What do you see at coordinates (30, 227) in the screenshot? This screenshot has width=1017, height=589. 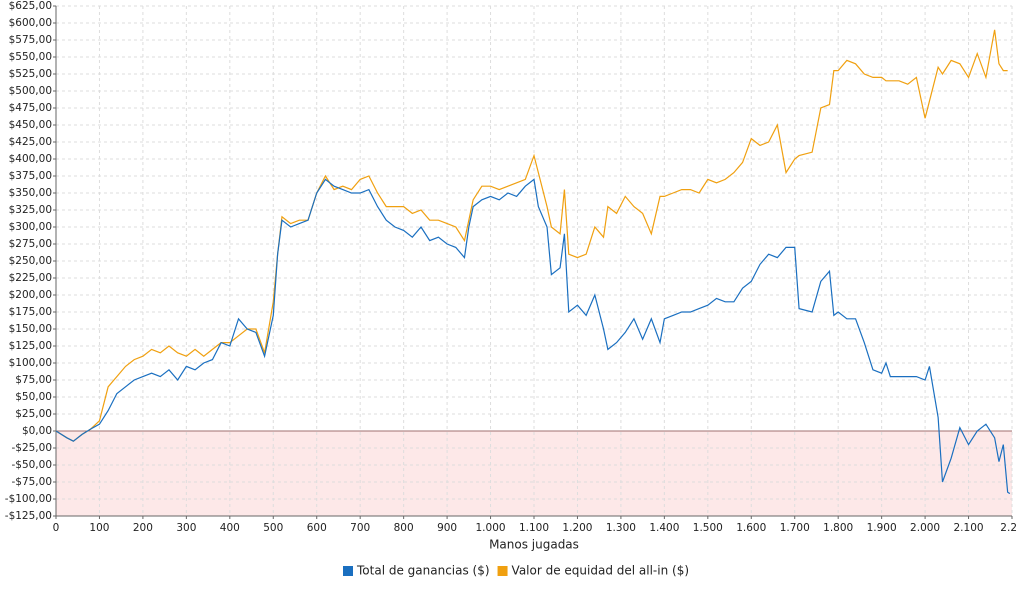 I see `y-tick-label: $300,00` at bounding box center [30, 227].